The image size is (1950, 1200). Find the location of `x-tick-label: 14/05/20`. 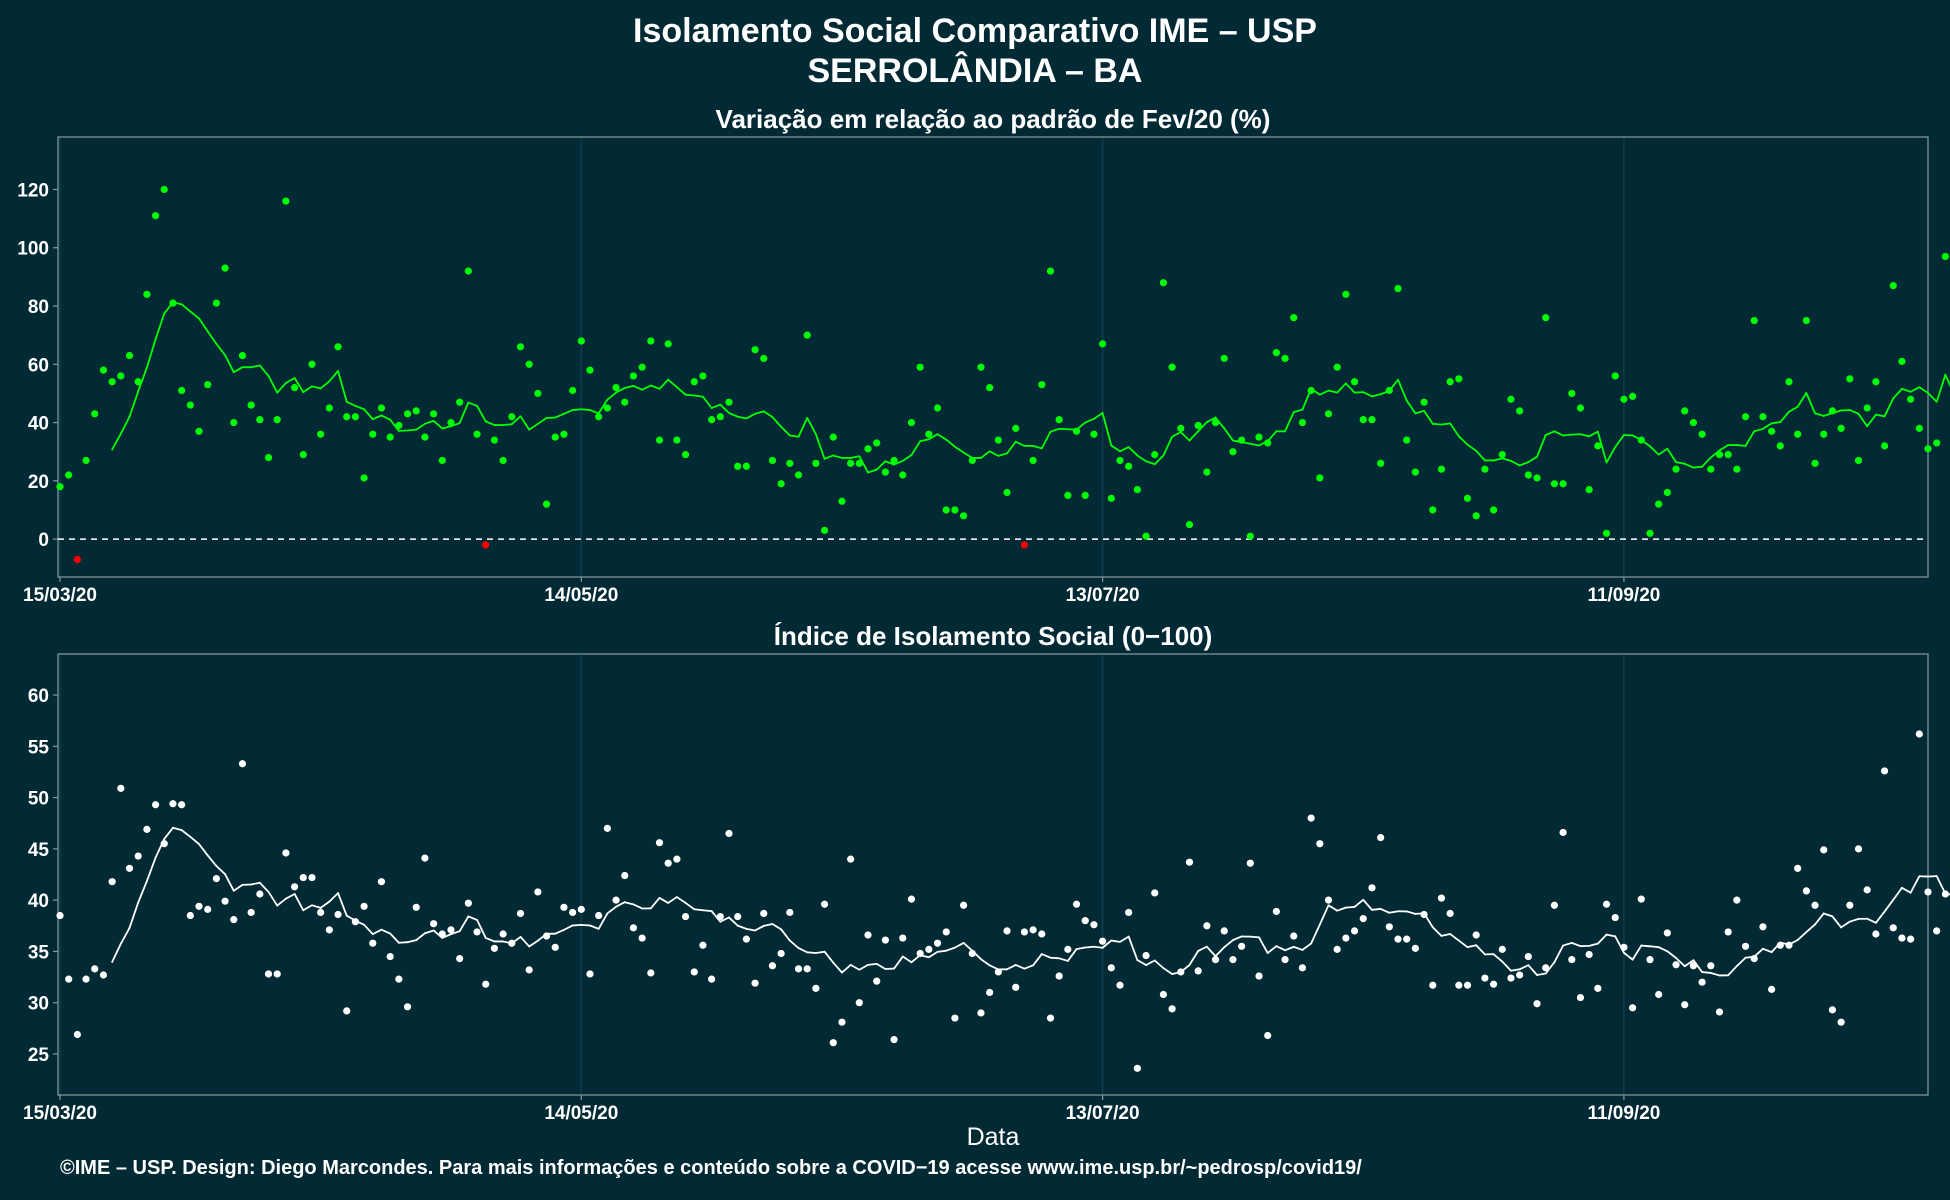

x-tick-label: 14/05/20 is located at coordinates (581, 1113).